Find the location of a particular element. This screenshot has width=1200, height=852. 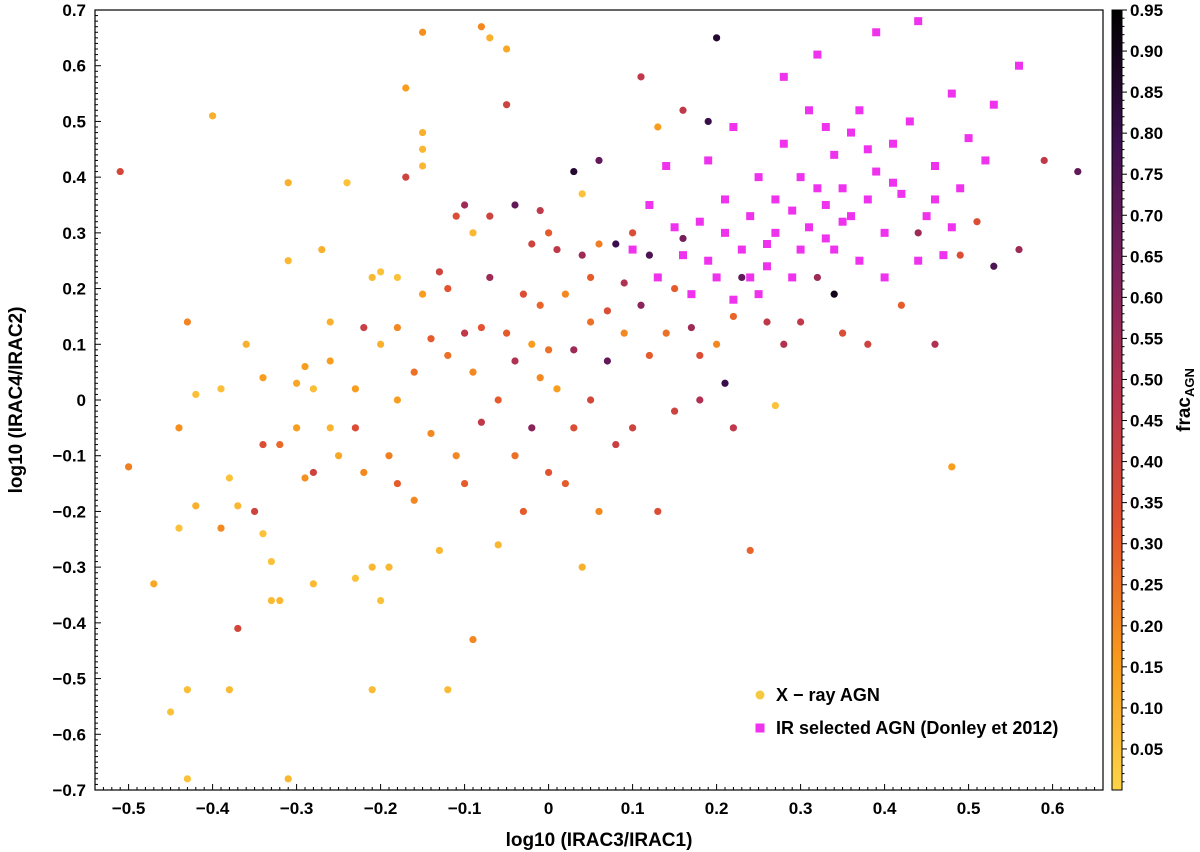

colorbar-tick-label: 0.50 is located at coordinates (1146, 379).